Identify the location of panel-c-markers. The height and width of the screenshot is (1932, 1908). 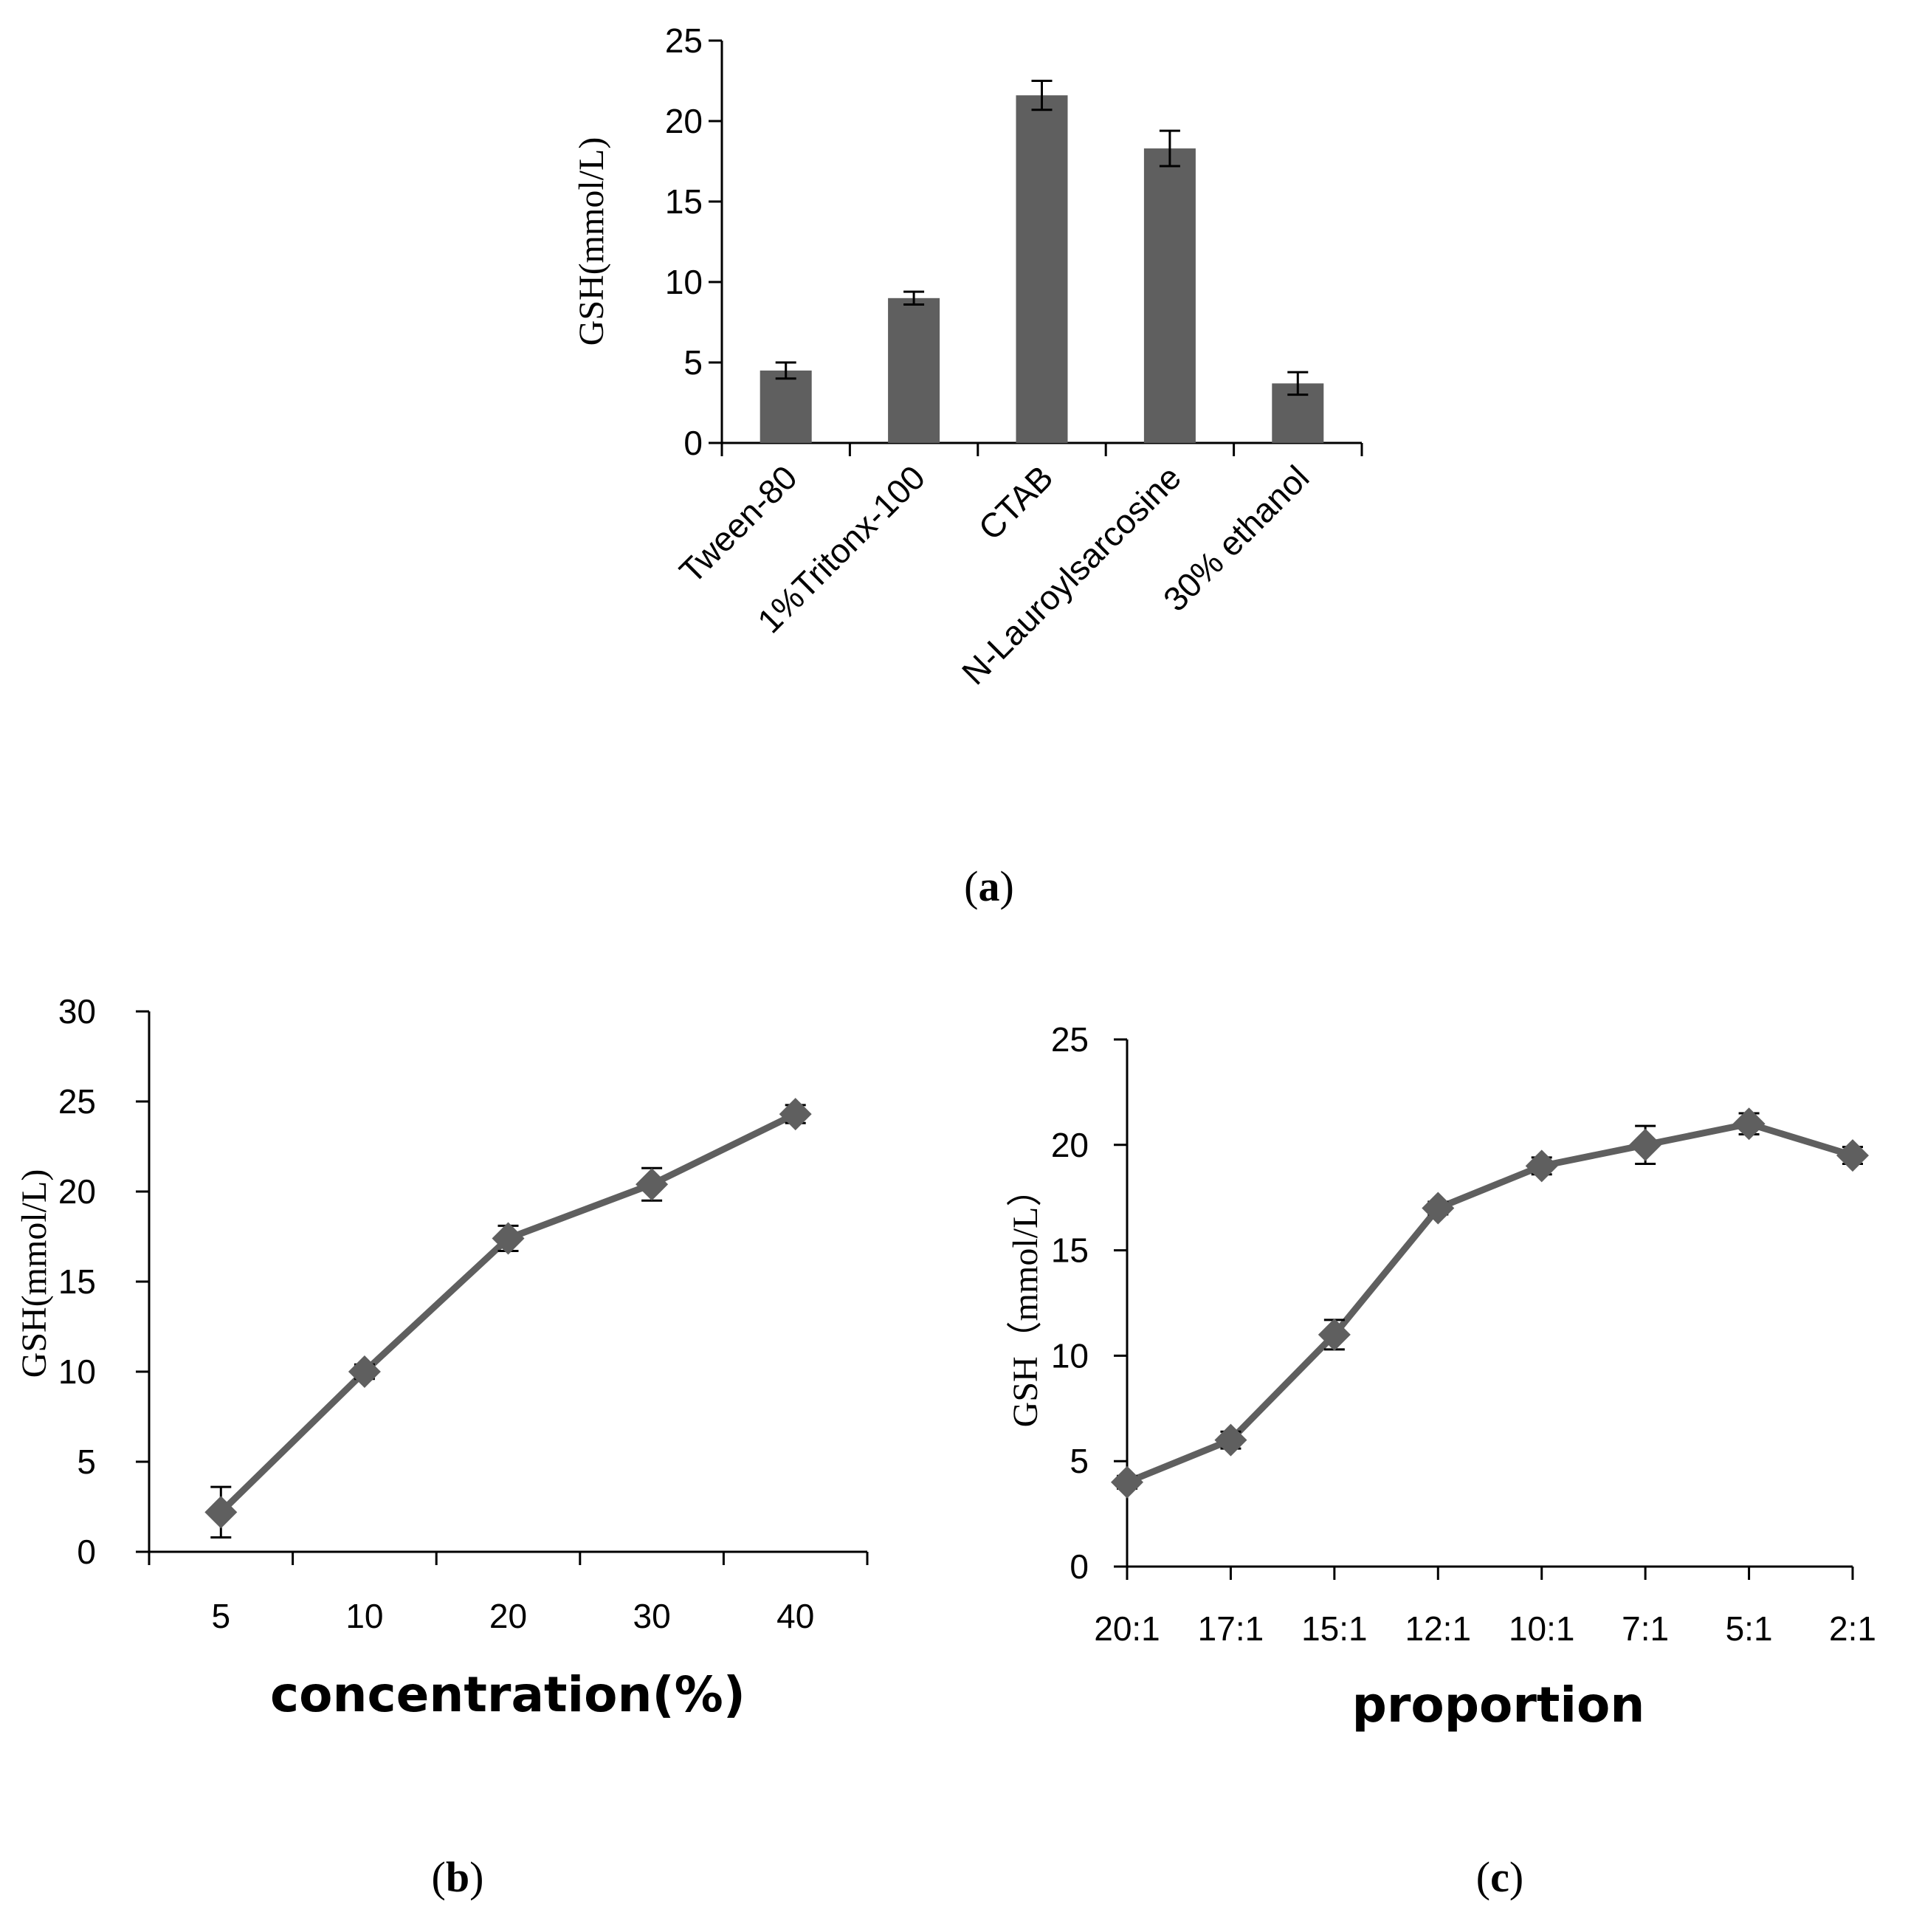
(1490, 1303).